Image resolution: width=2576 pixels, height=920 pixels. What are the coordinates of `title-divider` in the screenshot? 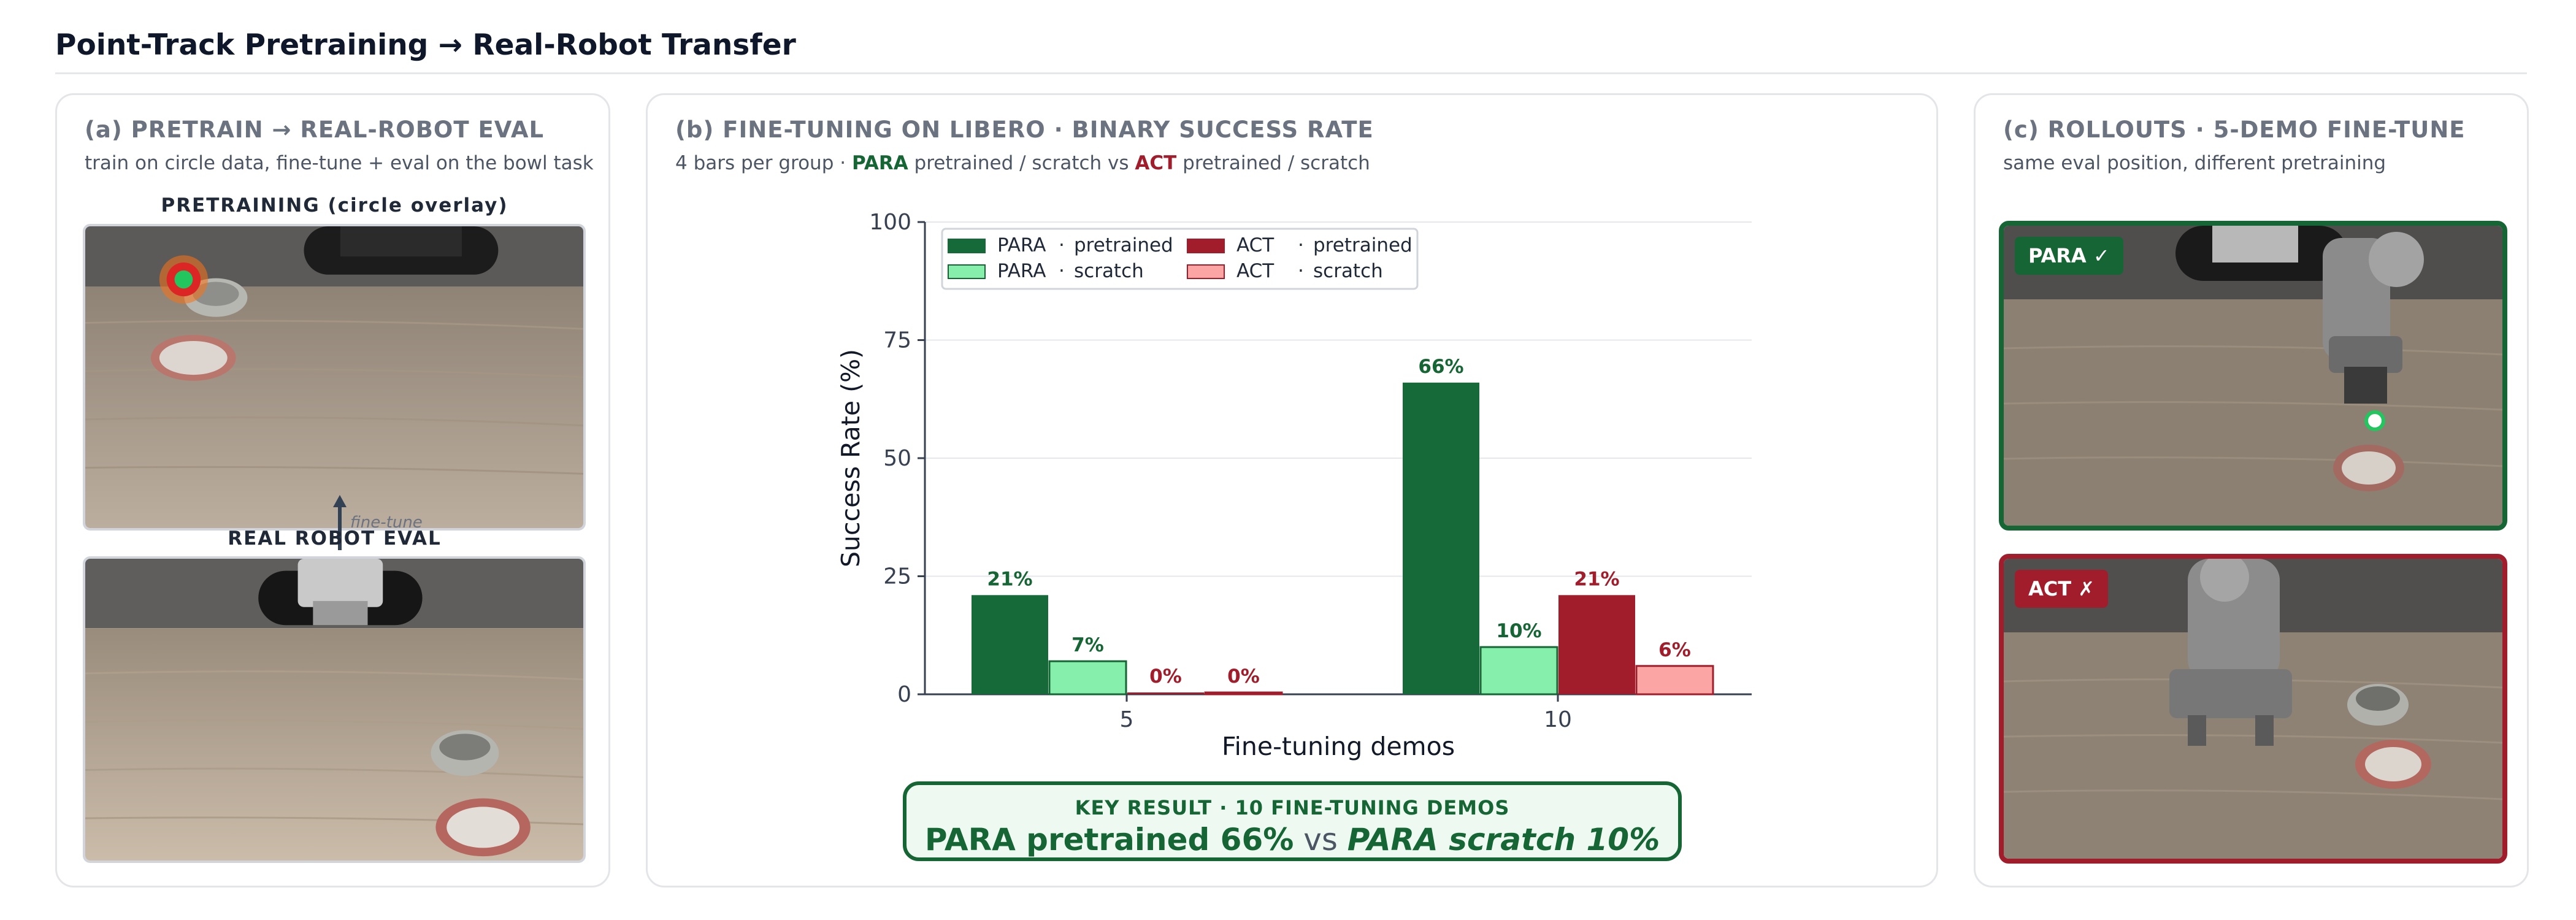 It's located at (1291, 73).